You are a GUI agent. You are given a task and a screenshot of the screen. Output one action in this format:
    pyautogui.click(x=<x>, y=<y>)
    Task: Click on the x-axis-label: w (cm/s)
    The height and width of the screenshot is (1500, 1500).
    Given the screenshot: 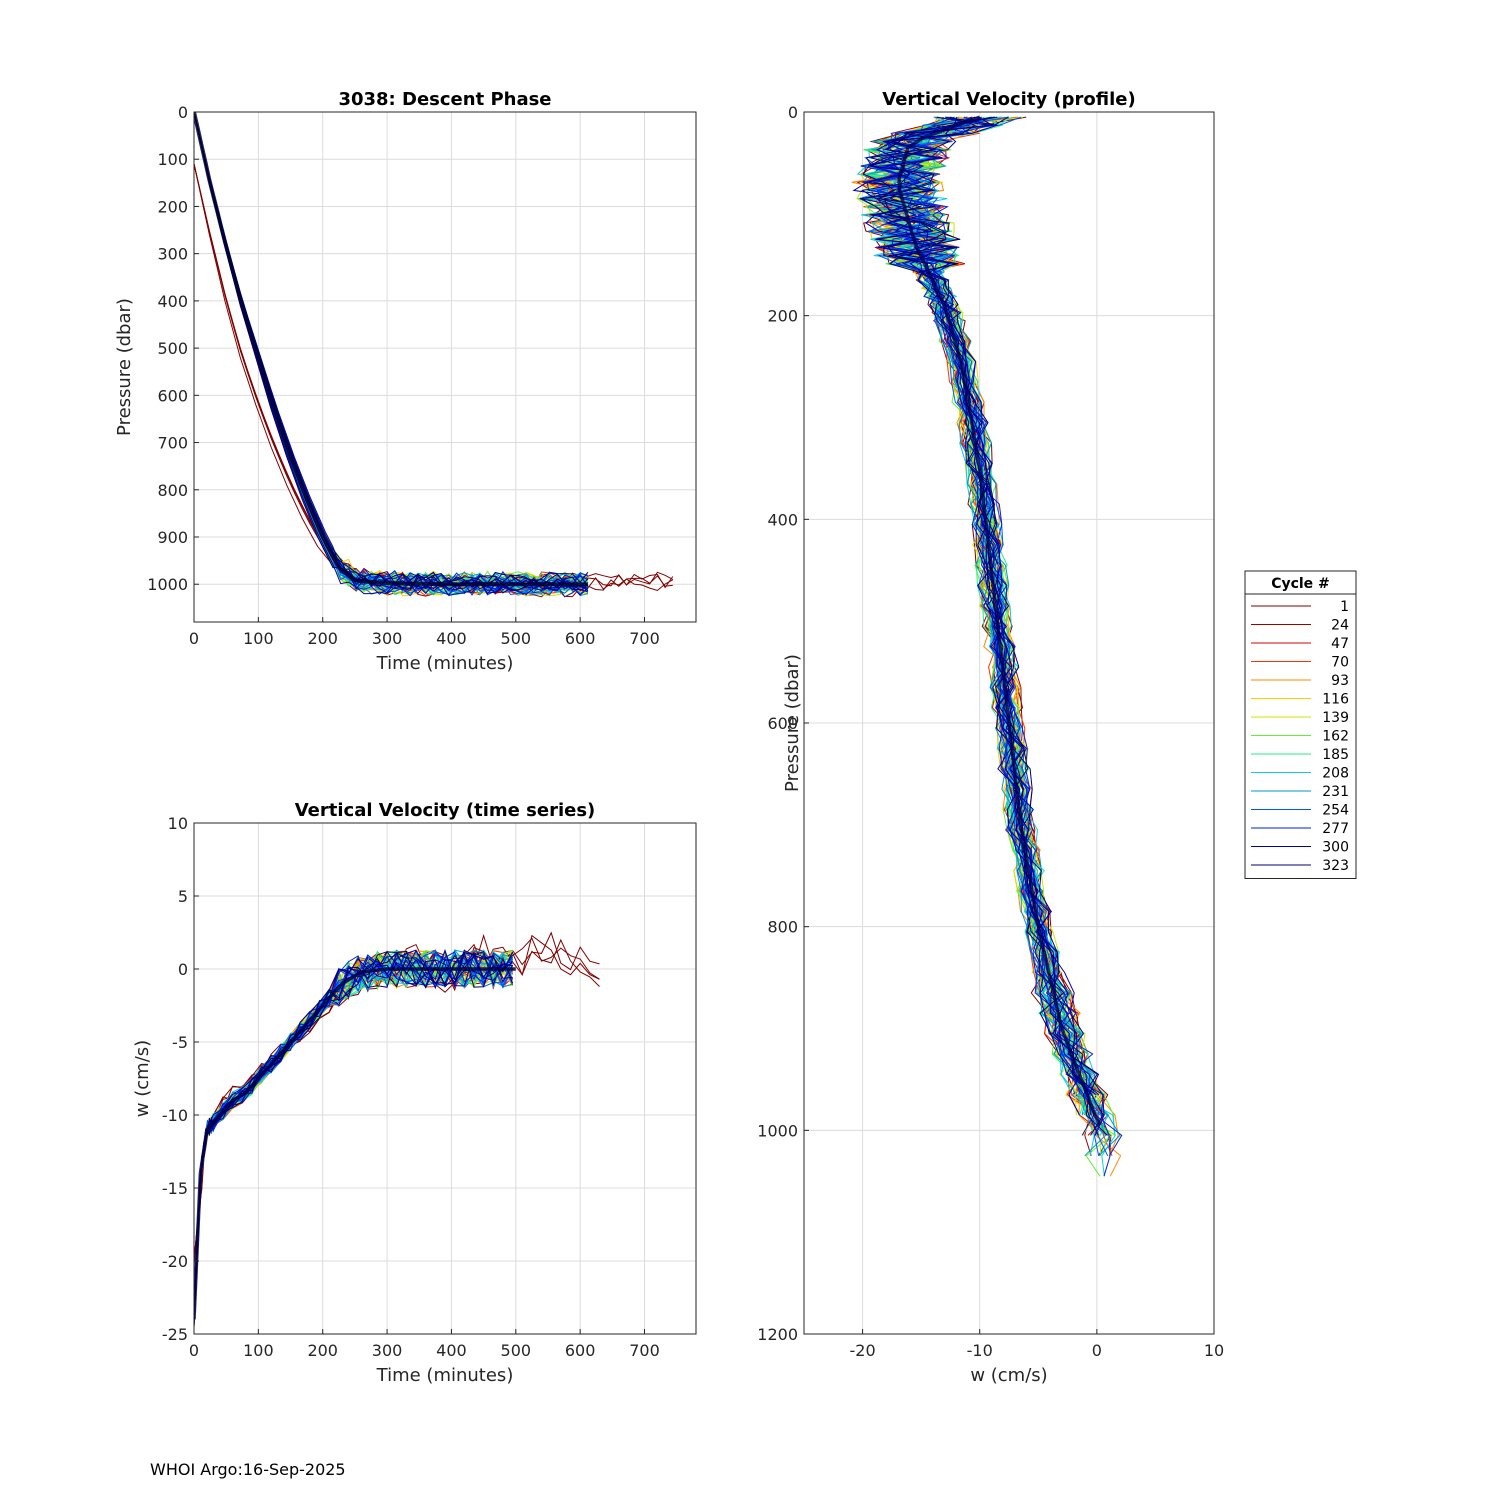 What is the action you would take?
    pyautogui.click(x=1008, y=1375)
    